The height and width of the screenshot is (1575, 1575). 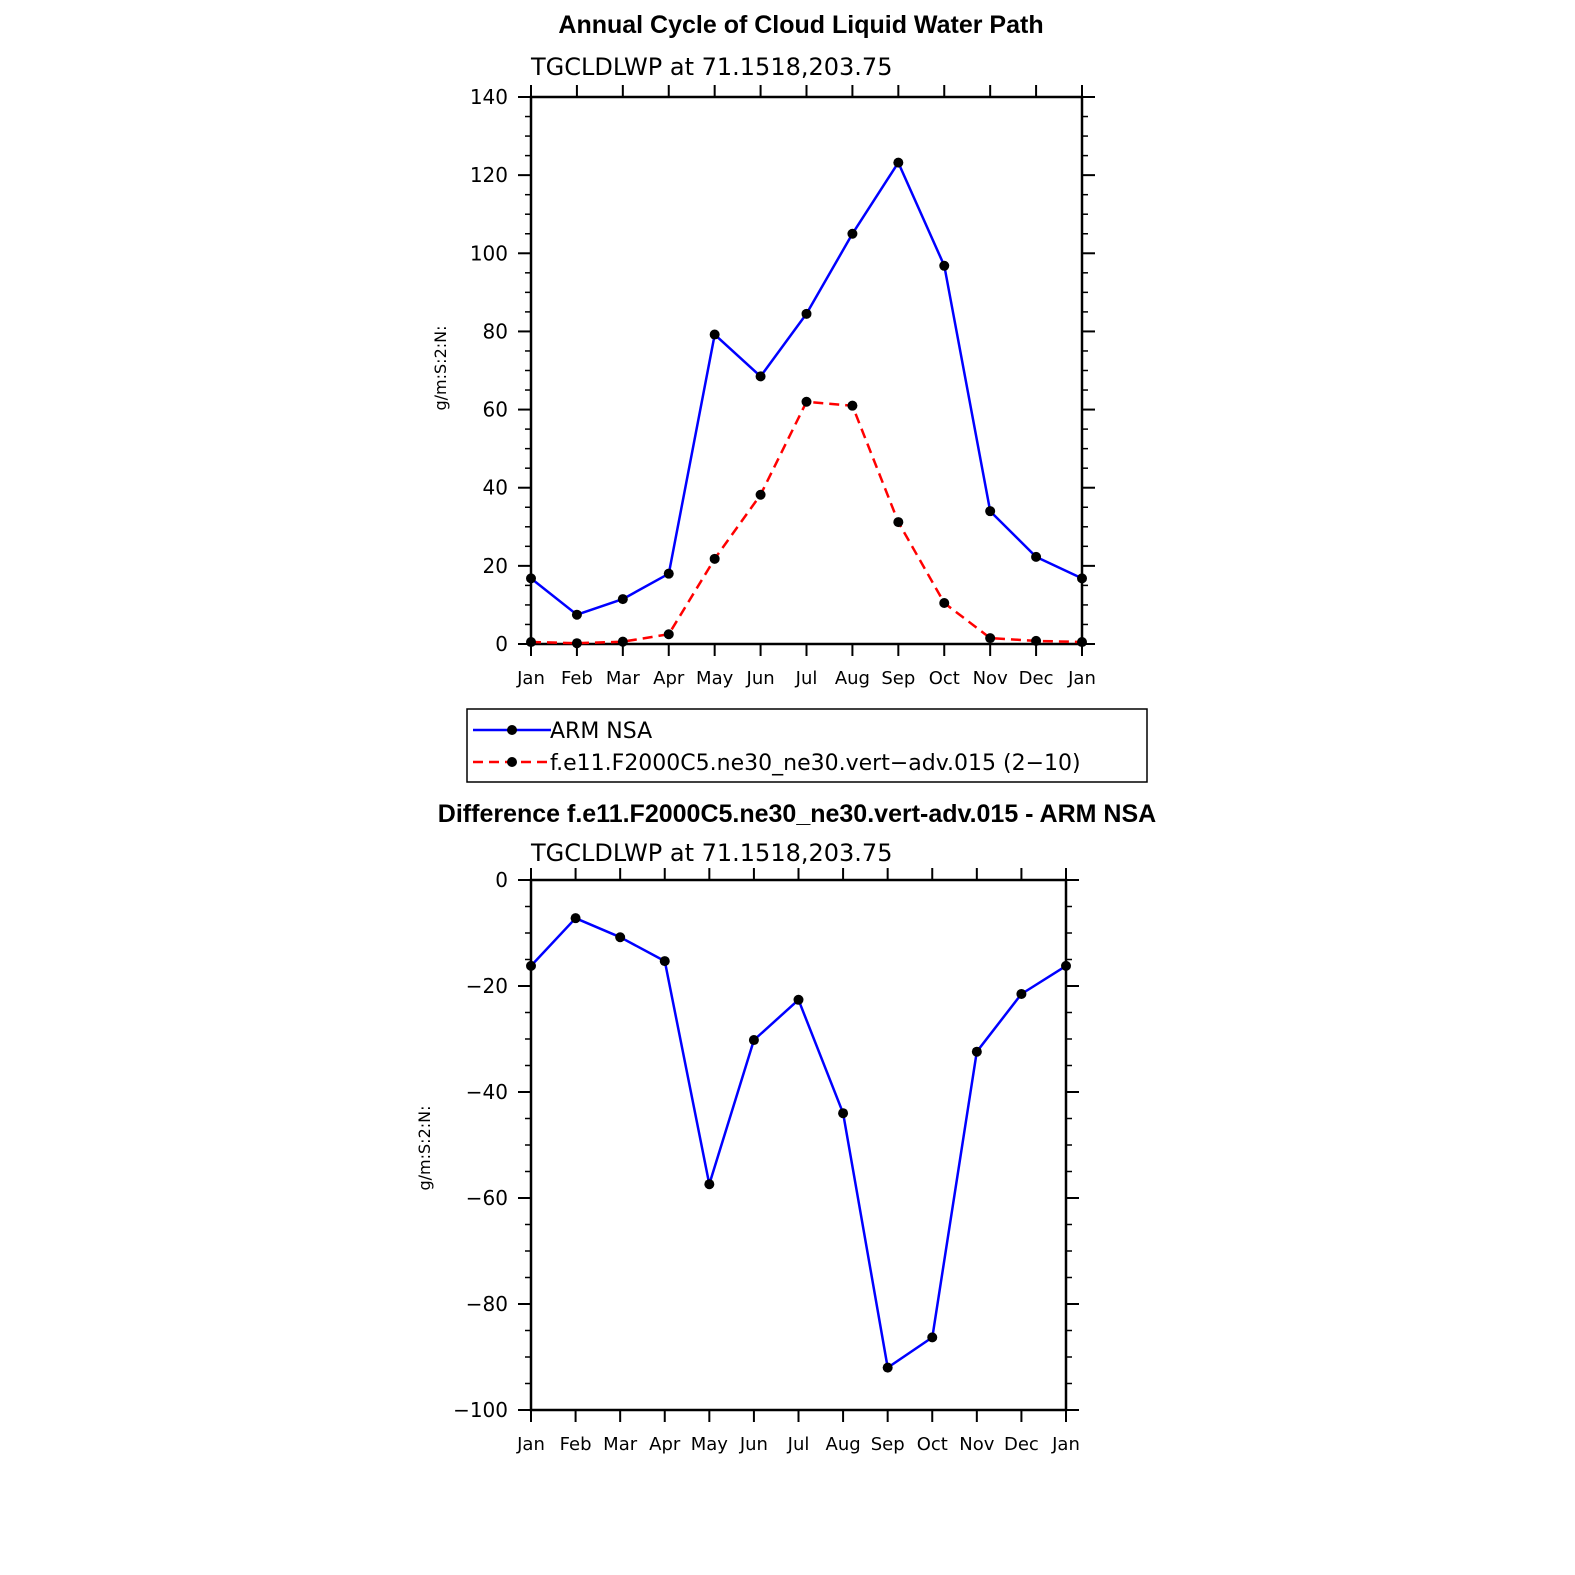 What do you see at coordinates (495, 566) in the screenshot?
I see `y-tick-label: 20` at bounding box center [495, 566].